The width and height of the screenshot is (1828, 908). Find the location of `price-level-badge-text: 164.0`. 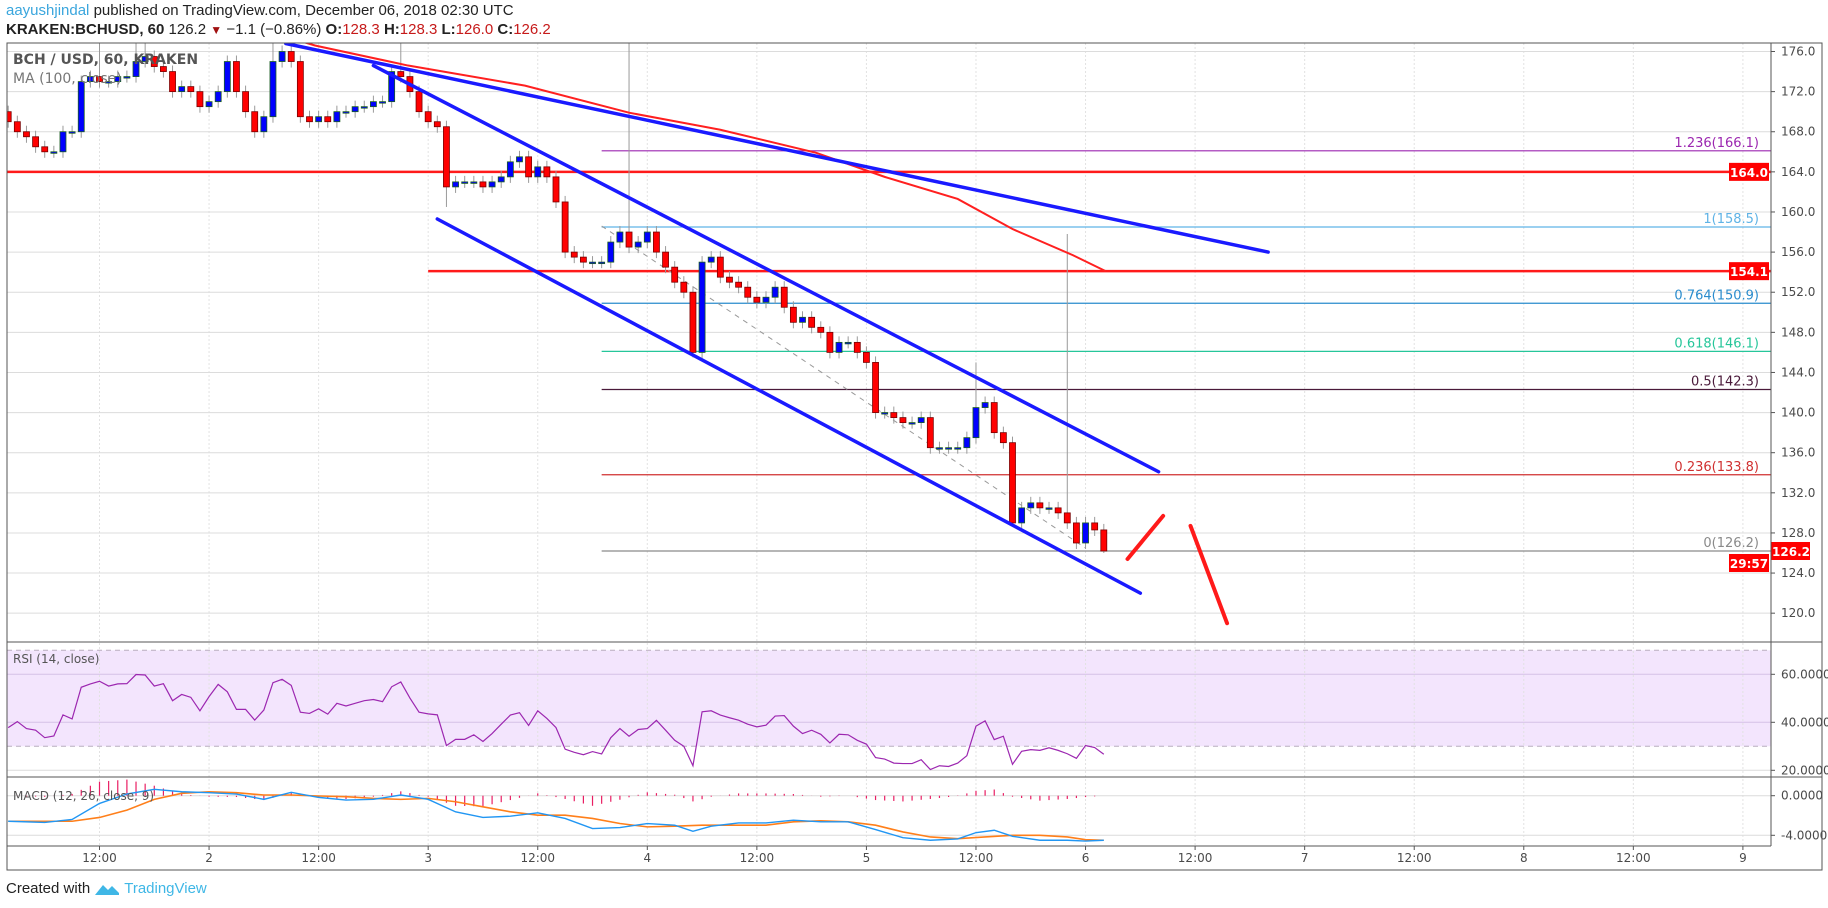

price-level-badge-text: 164.0 is located at coordinates (1749, 173).